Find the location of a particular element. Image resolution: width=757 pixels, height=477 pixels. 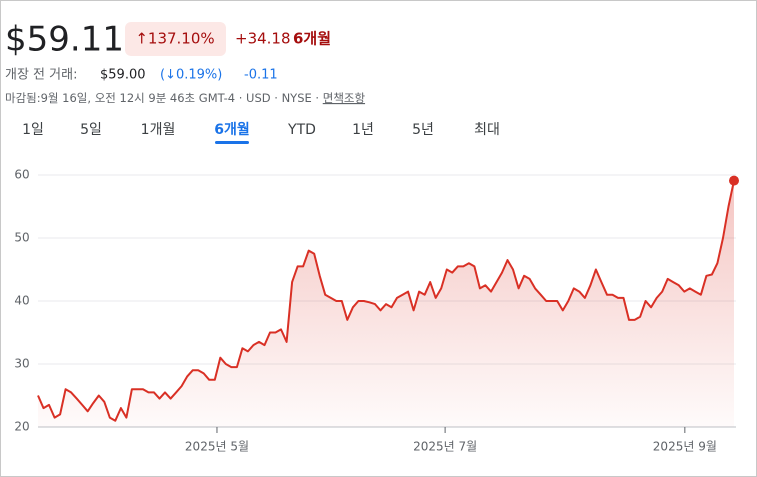

x-tick-label: 2025년 5월 is located at coordinates (217, 447).